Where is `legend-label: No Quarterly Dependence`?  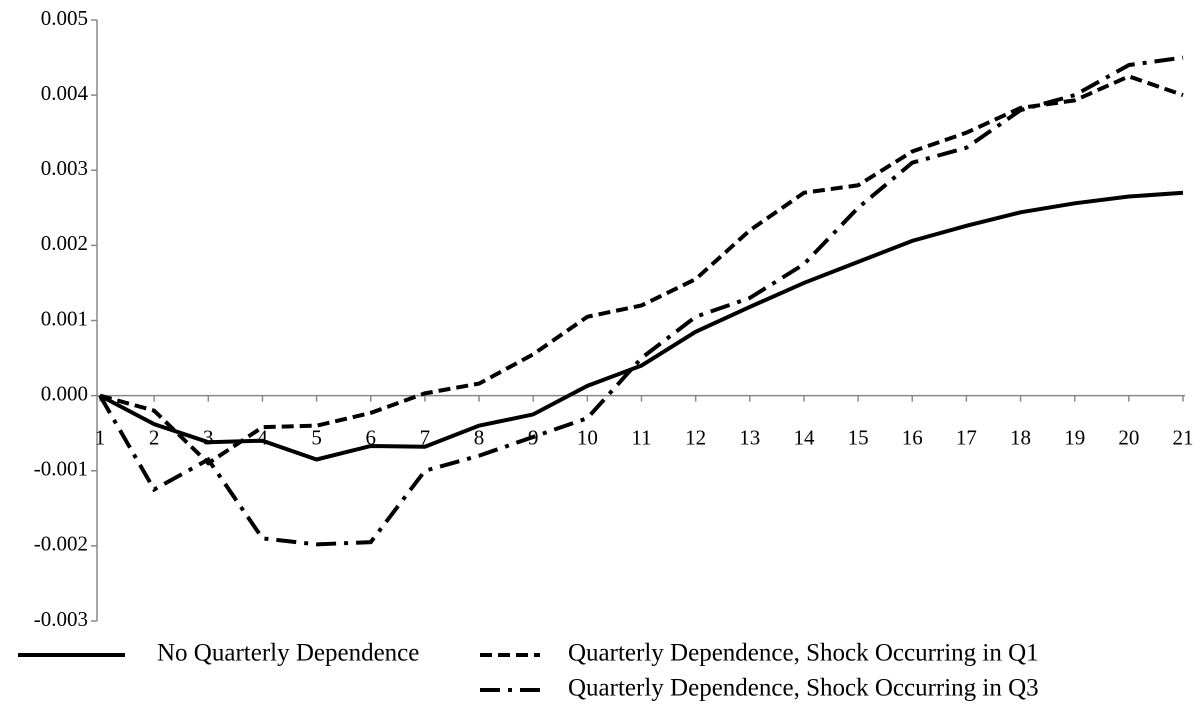
legend-label: No Quarterly Dependence is located at coordinates (288, 653).